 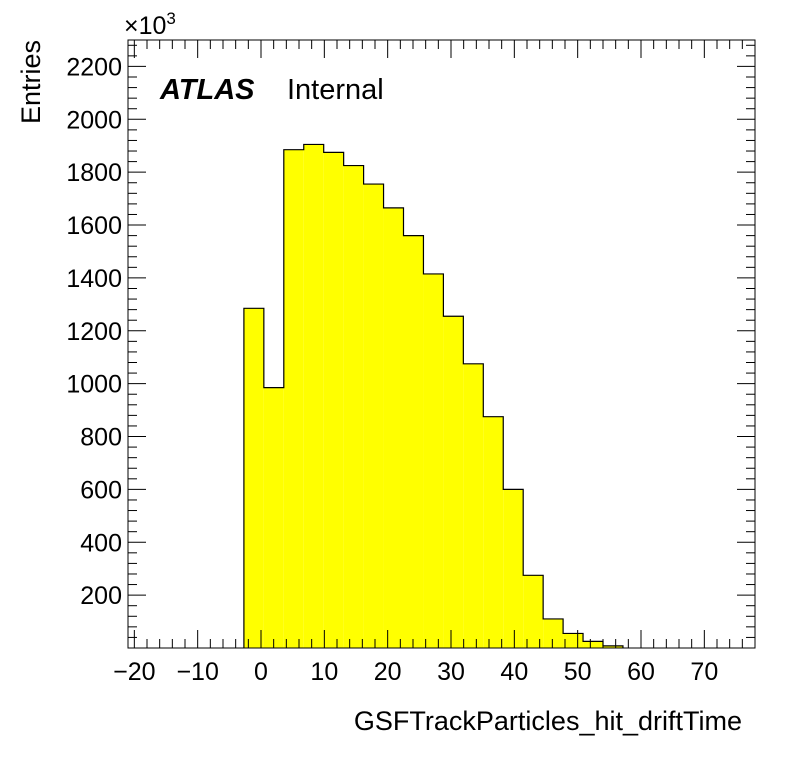 I want to click on x-tick-label: 0, so click(x=261, y=672).